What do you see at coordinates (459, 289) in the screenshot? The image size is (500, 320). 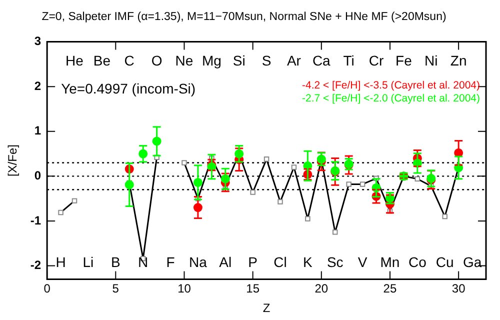 I see `x-tick-label: 30` at bounding box center [459, 289].